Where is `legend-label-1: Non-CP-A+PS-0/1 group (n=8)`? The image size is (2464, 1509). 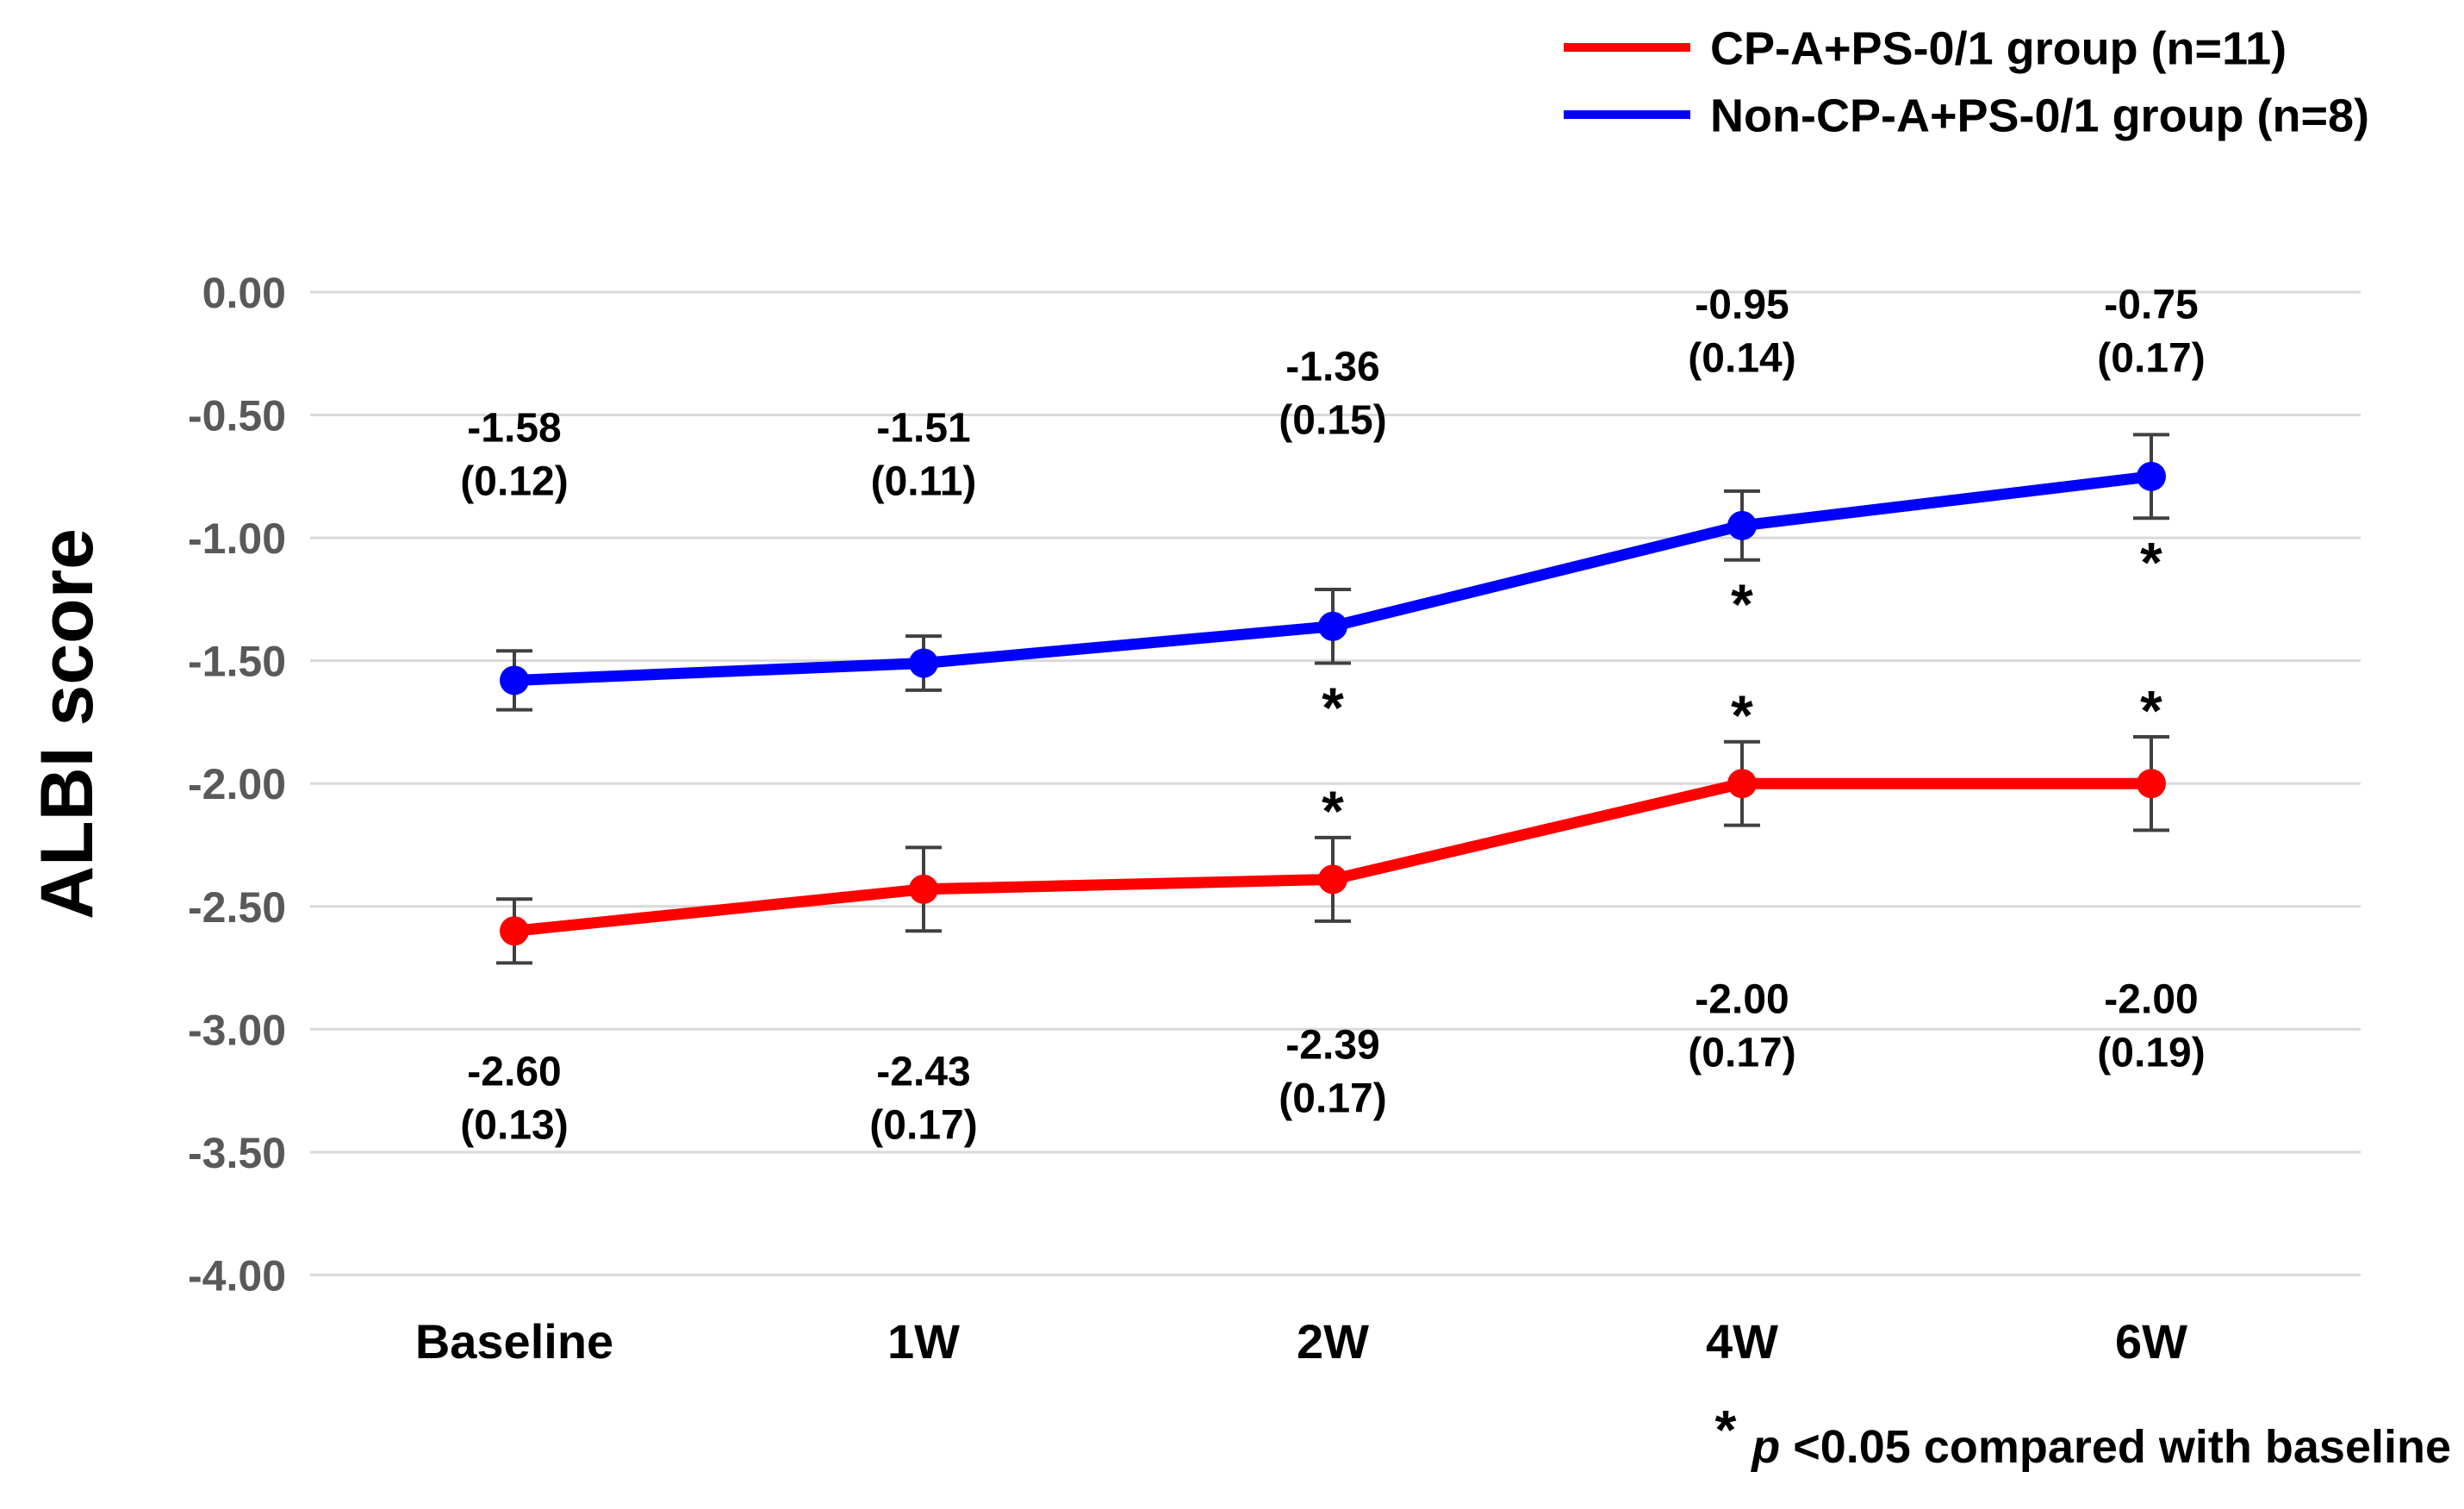 legend-label-1: Non-CP-A+PS-0/1 group (n=8) is located at coordinates (2040, 116).